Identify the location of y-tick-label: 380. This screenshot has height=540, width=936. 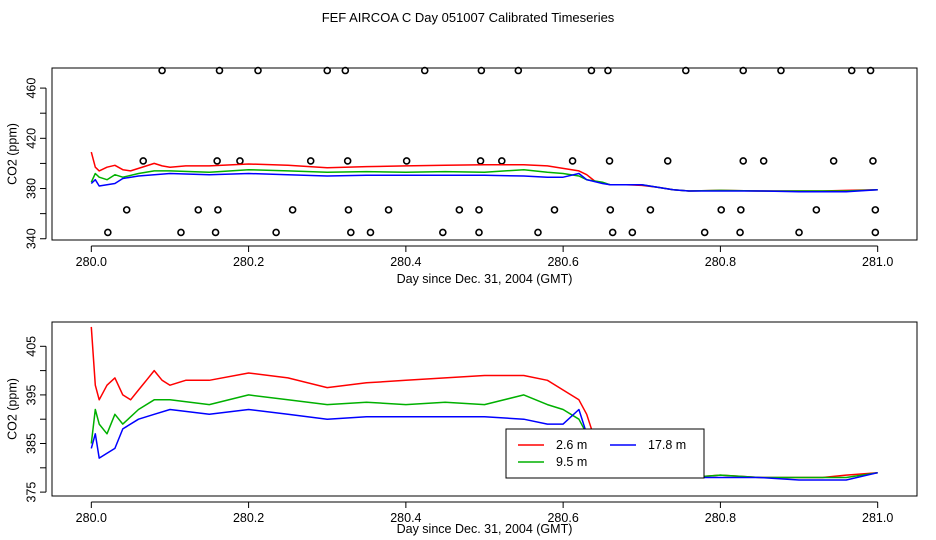
(31, 188).